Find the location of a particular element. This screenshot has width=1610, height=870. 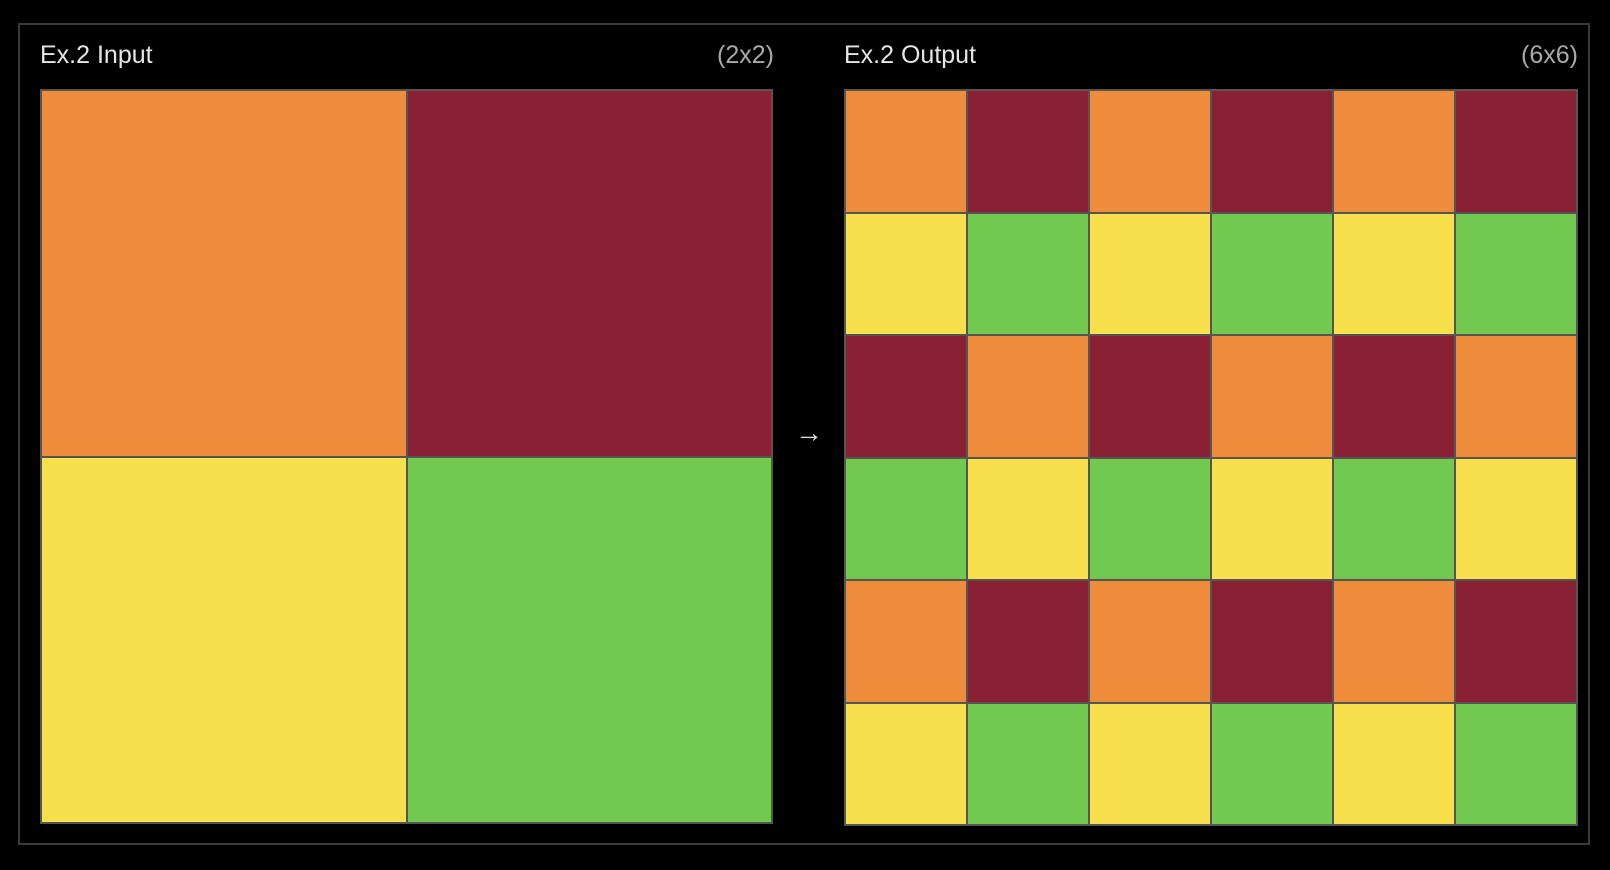

output-cell-r4-c1 is located at coordinates (1028, 641).